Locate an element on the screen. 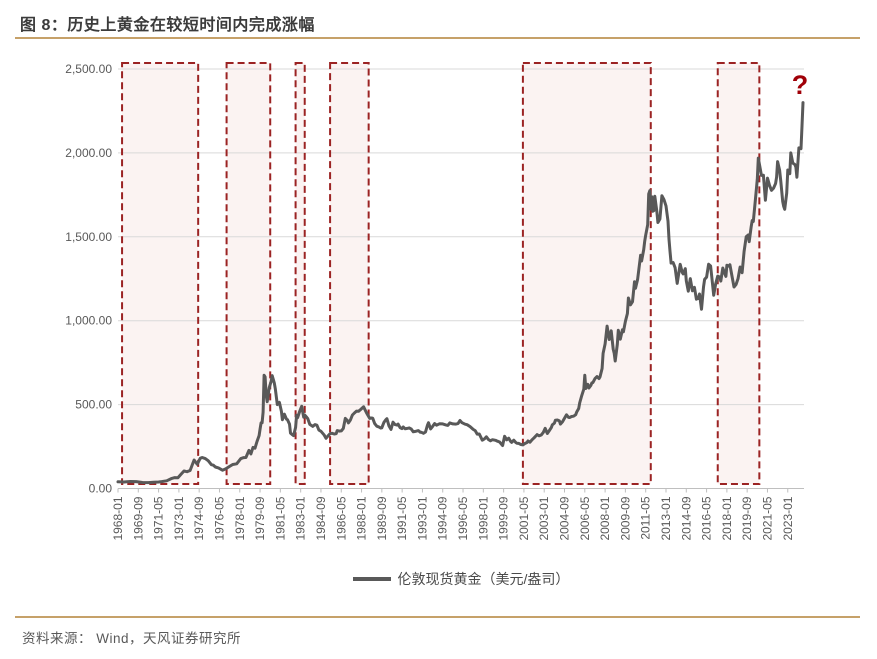  x-axis-label: 1969-09 is located at coordinates (138, 518).